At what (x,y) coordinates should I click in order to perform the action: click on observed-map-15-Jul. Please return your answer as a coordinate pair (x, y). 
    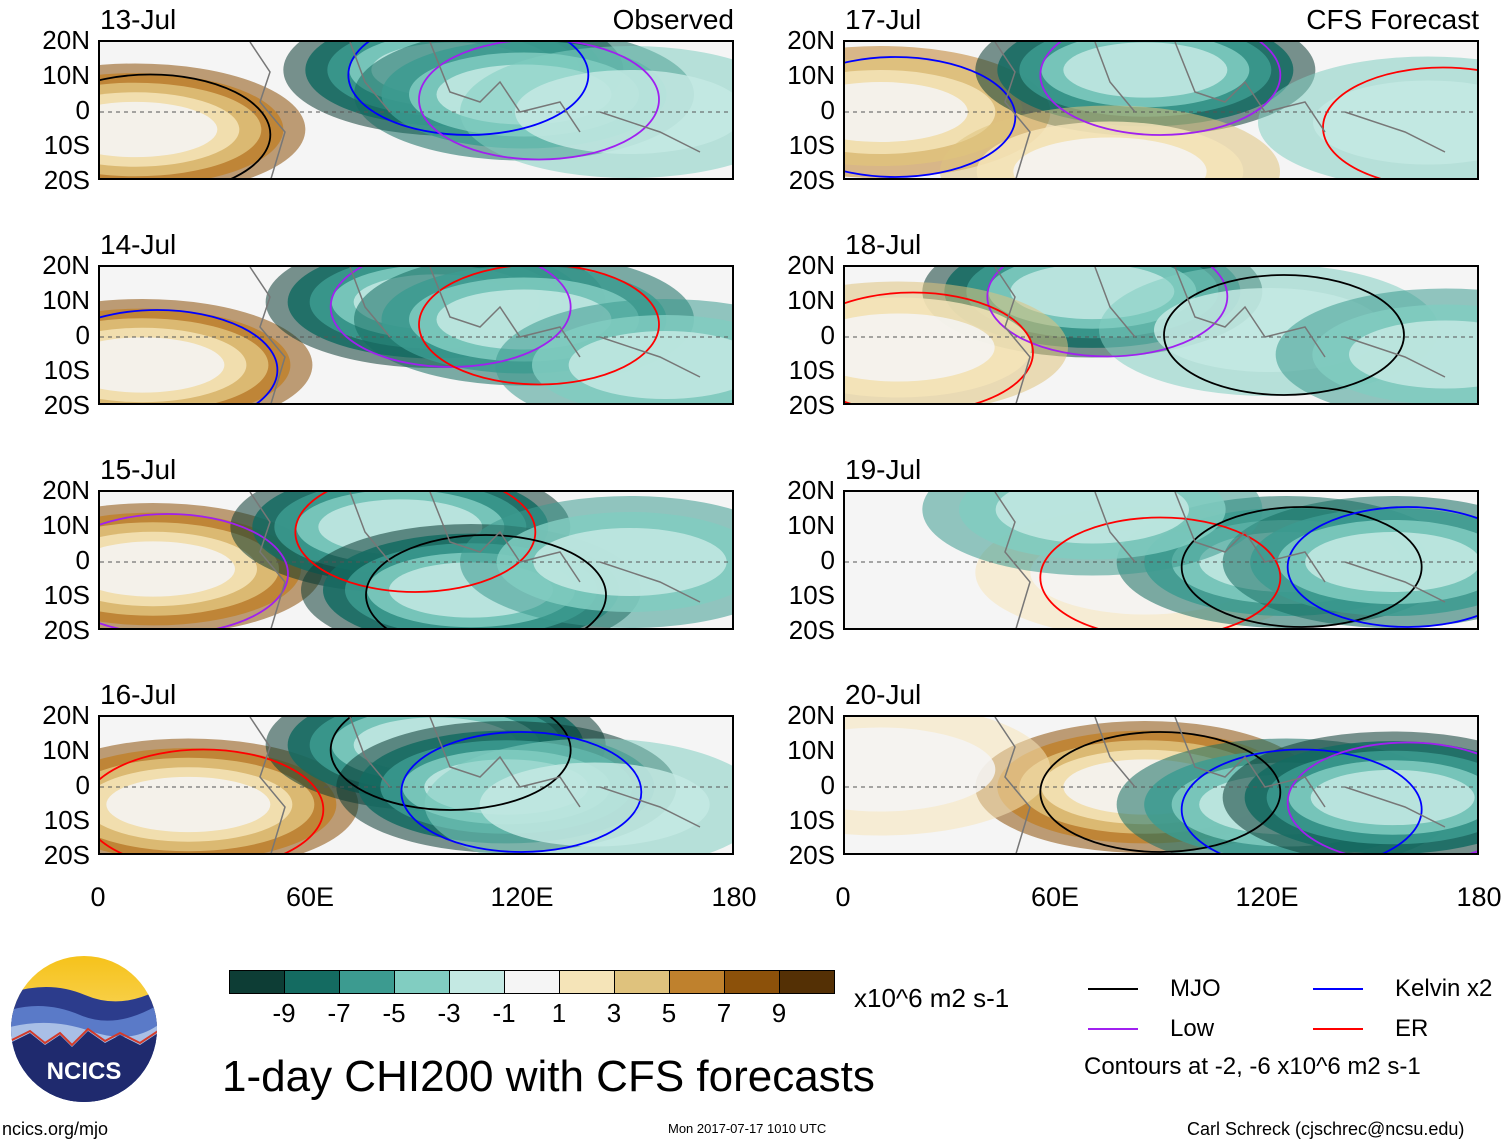
    Looking at the image, I should click on (416, 560).